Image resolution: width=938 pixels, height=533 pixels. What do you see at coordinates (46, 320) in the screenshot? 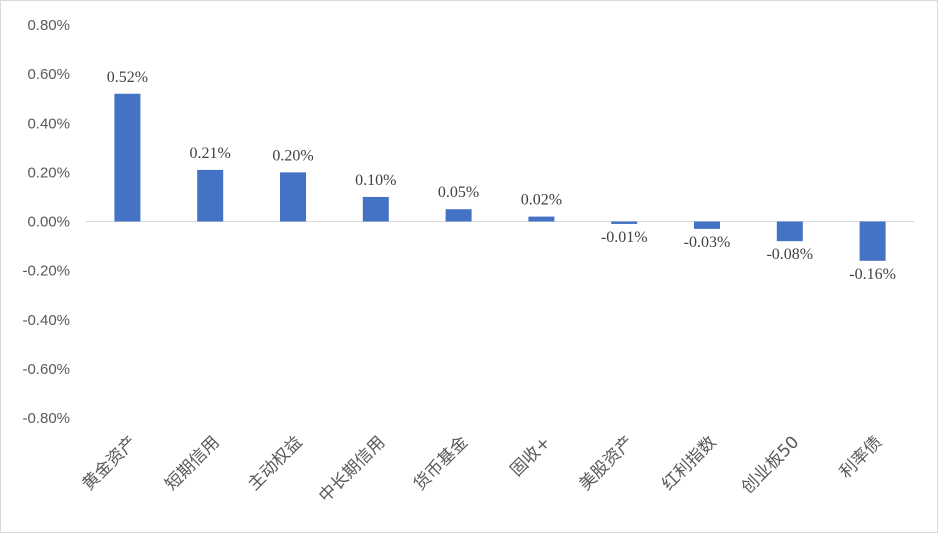
I see `y-tick-label: -0.40%` at bounding box center [46, 320].